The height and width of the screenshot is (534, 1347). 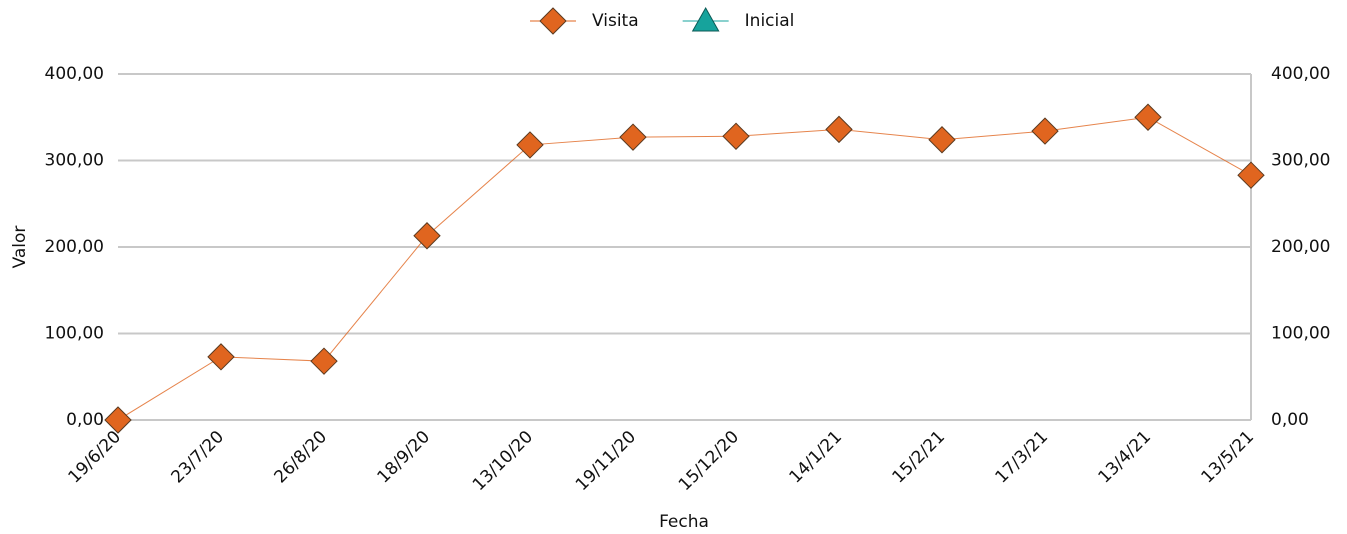 What do you see at coordinates (20, 247) in the screenshot?
I see `y-axis-label: Valor` at bounding box center [20, 247].